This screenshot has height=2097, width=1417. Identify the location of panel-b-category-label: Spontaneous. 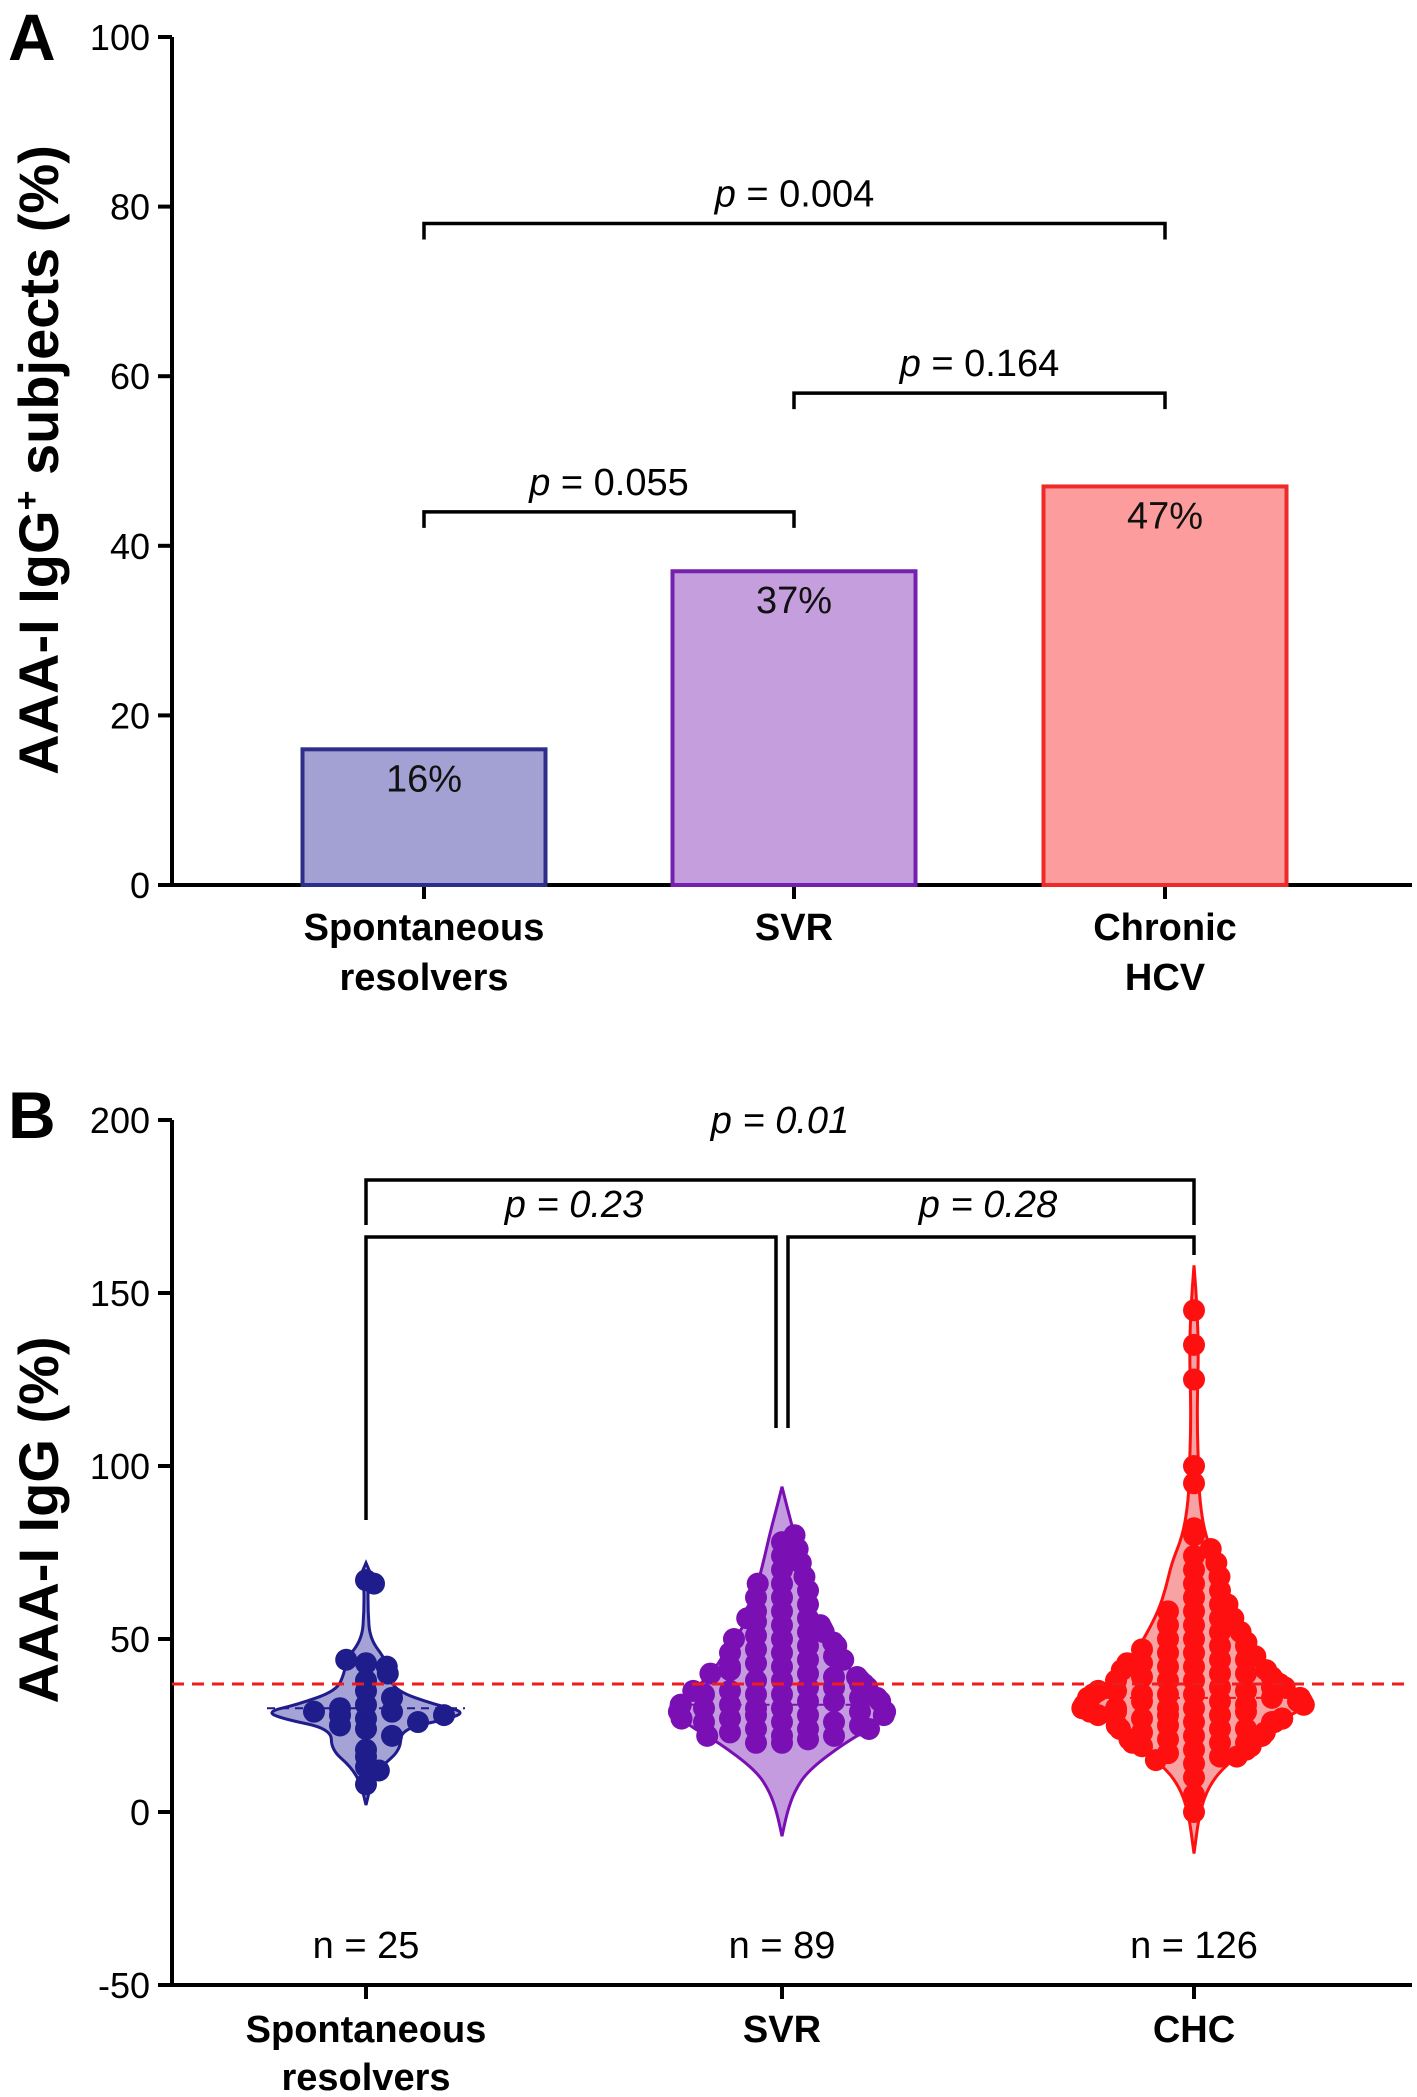
(366, 2030).